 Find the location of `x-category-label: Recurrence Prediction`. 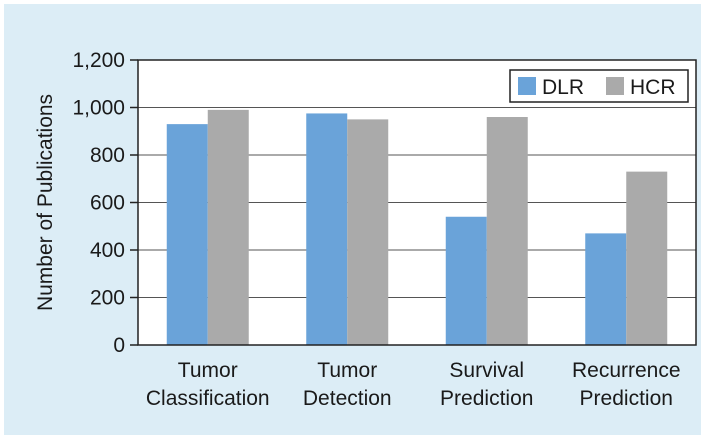

x-category-label: Recurrence Prediction is located at coordinates (626, 384).